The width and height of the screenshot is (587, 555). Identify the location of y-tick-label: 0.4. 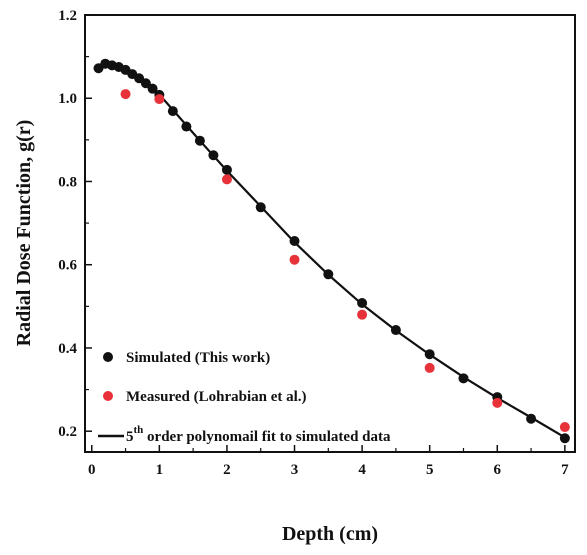
(67, 349).